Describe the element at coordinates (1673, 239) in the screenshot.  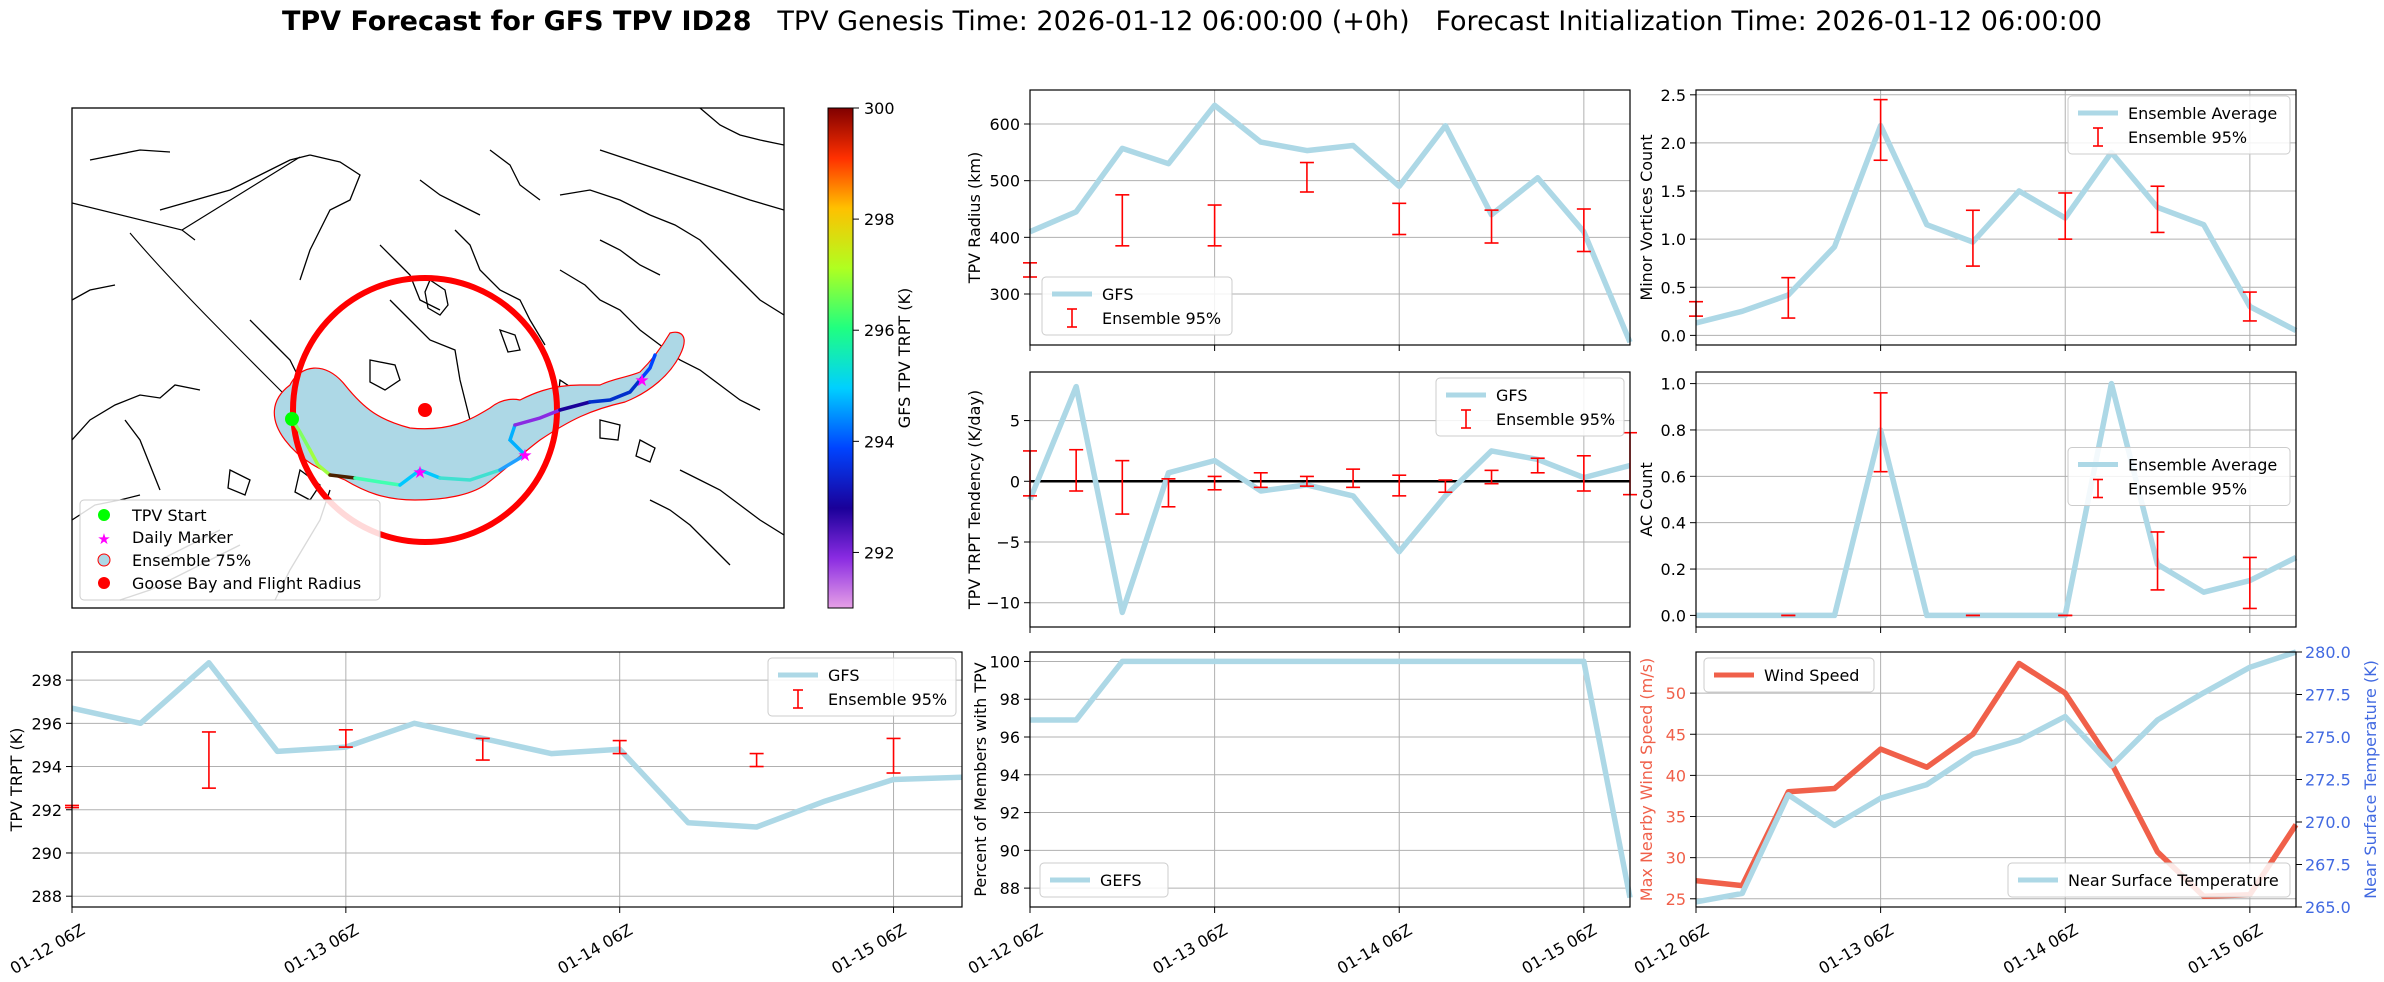
I see `minor-ytick-label: 1.0` at that location.